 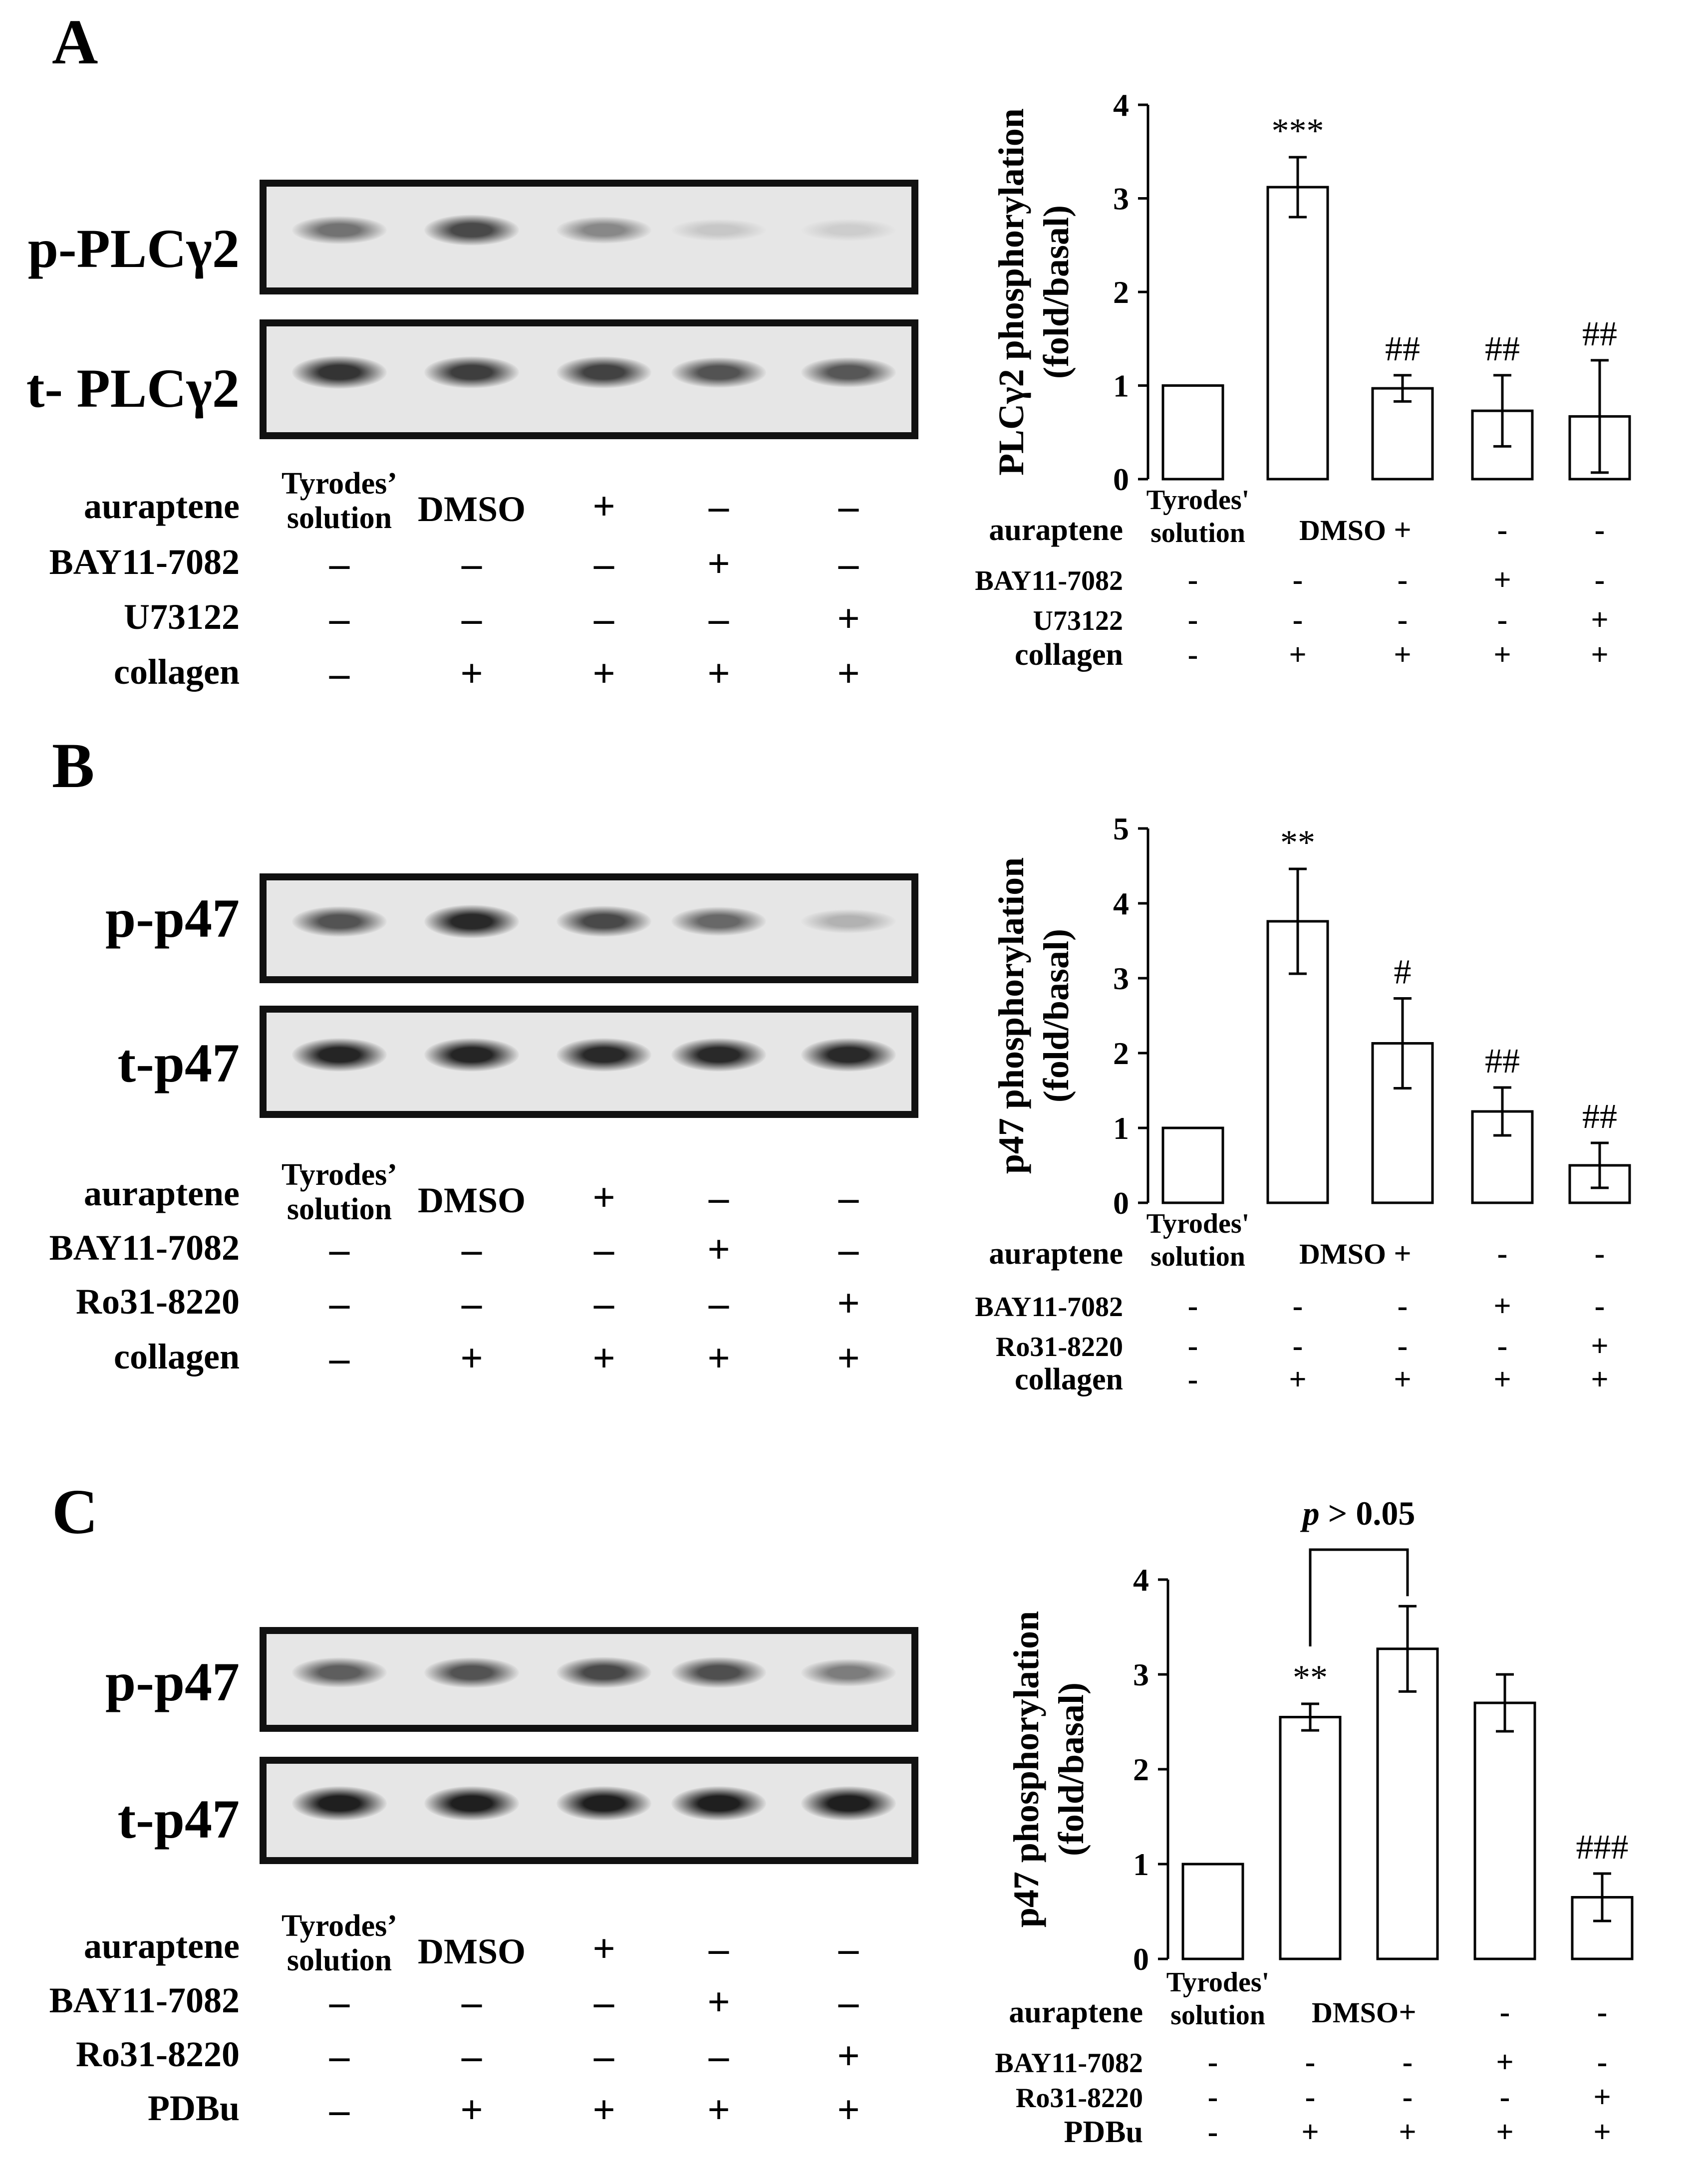 What do you see at coordinates (1059, 1347) in the screenshot?
I see `chart-row-label: Ro31-8220` at bounding box center [1059, 1347].